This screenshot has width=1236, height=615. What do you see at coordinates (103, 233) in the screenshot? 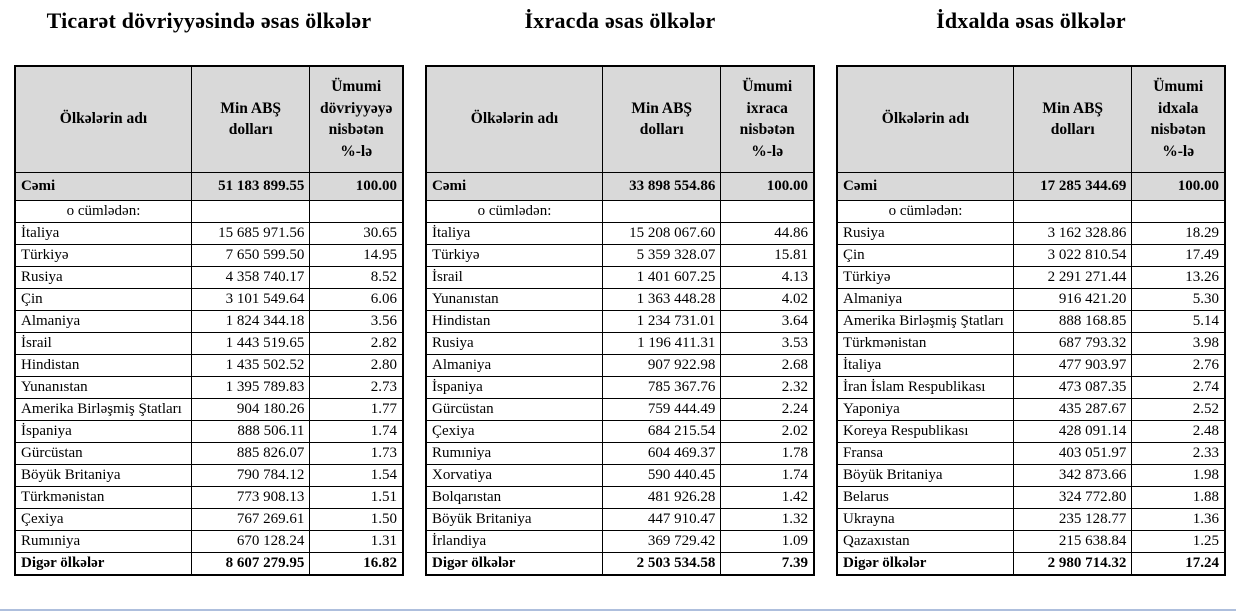
I see `country-name-cell: İtaliya` at bounding box center [103, 233].